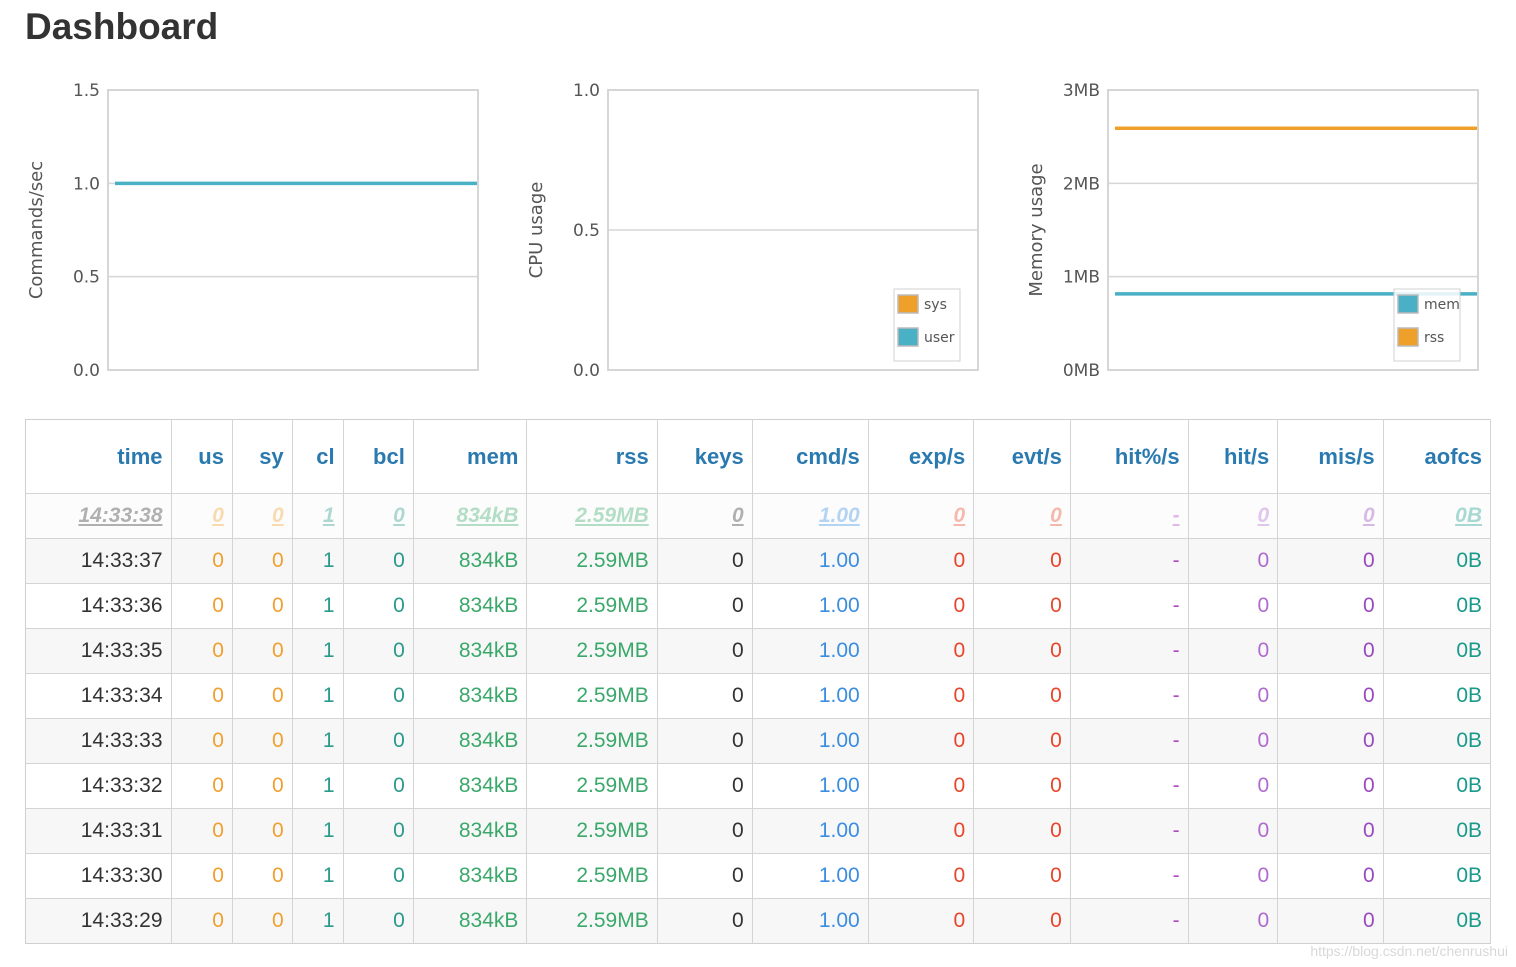  Describe the element at coordinates (86, 91) in the screenshot. I see `y-tick-label: 1.5` at that location.